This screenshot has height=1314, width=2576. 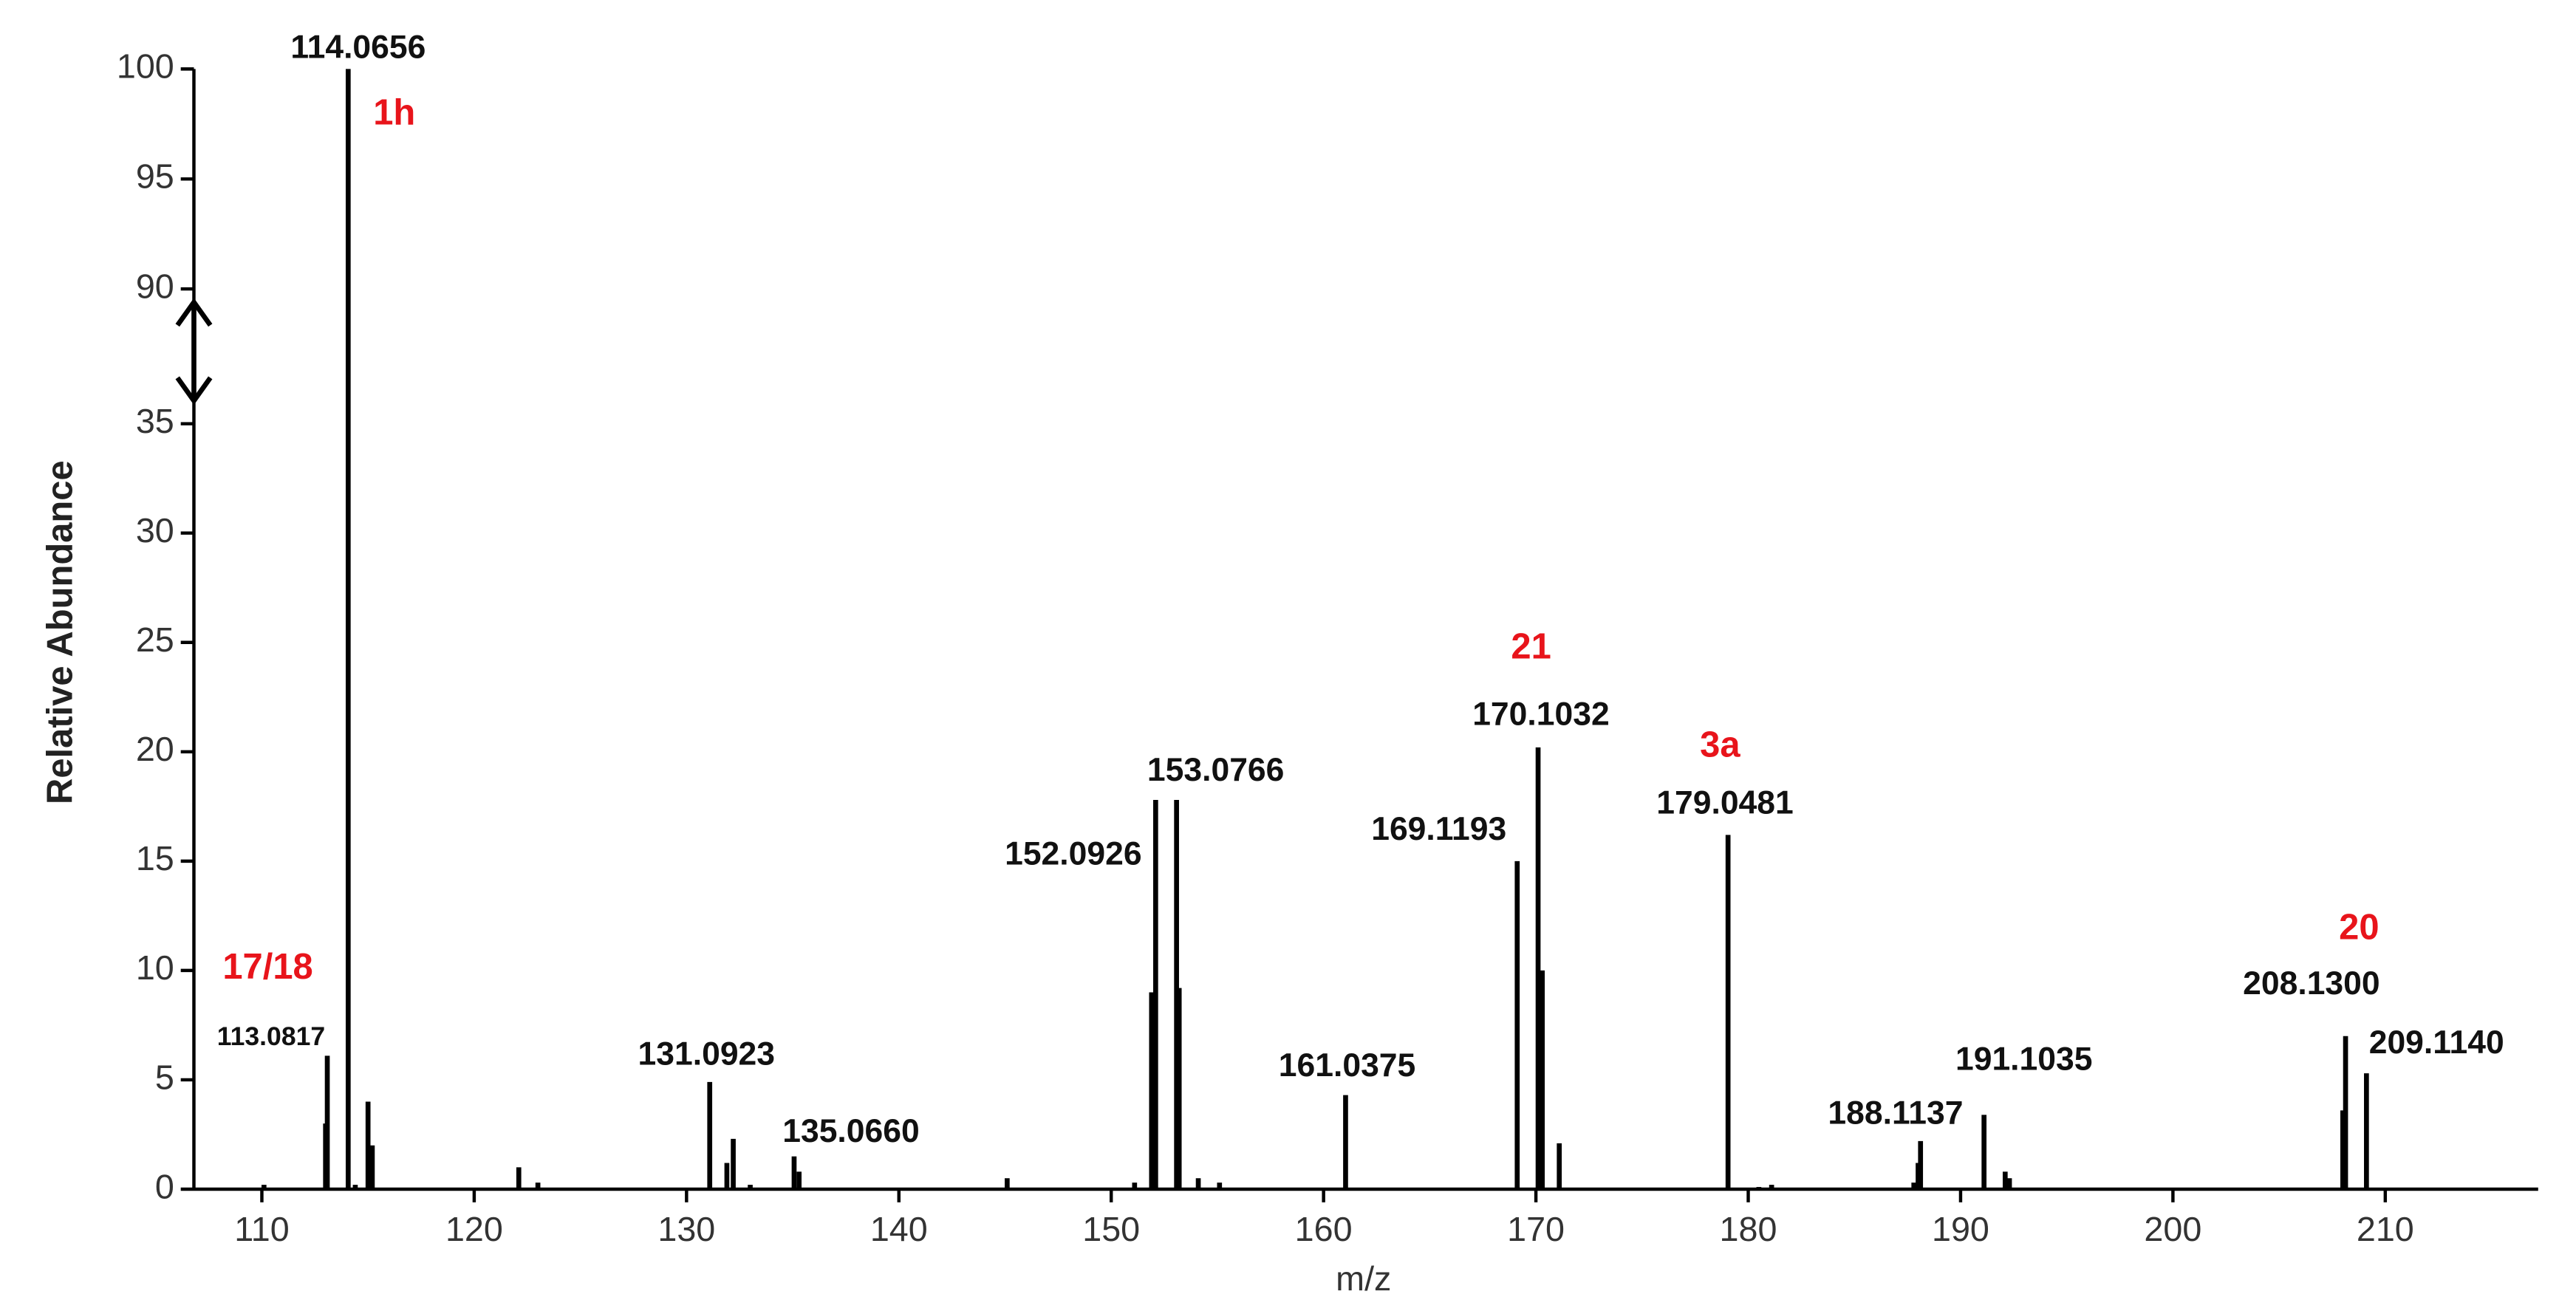 What do you see at coordinates (1073, 853) in the screenshot?
I see `peak-label: 152.0926` at bounding box center [1073, 853].